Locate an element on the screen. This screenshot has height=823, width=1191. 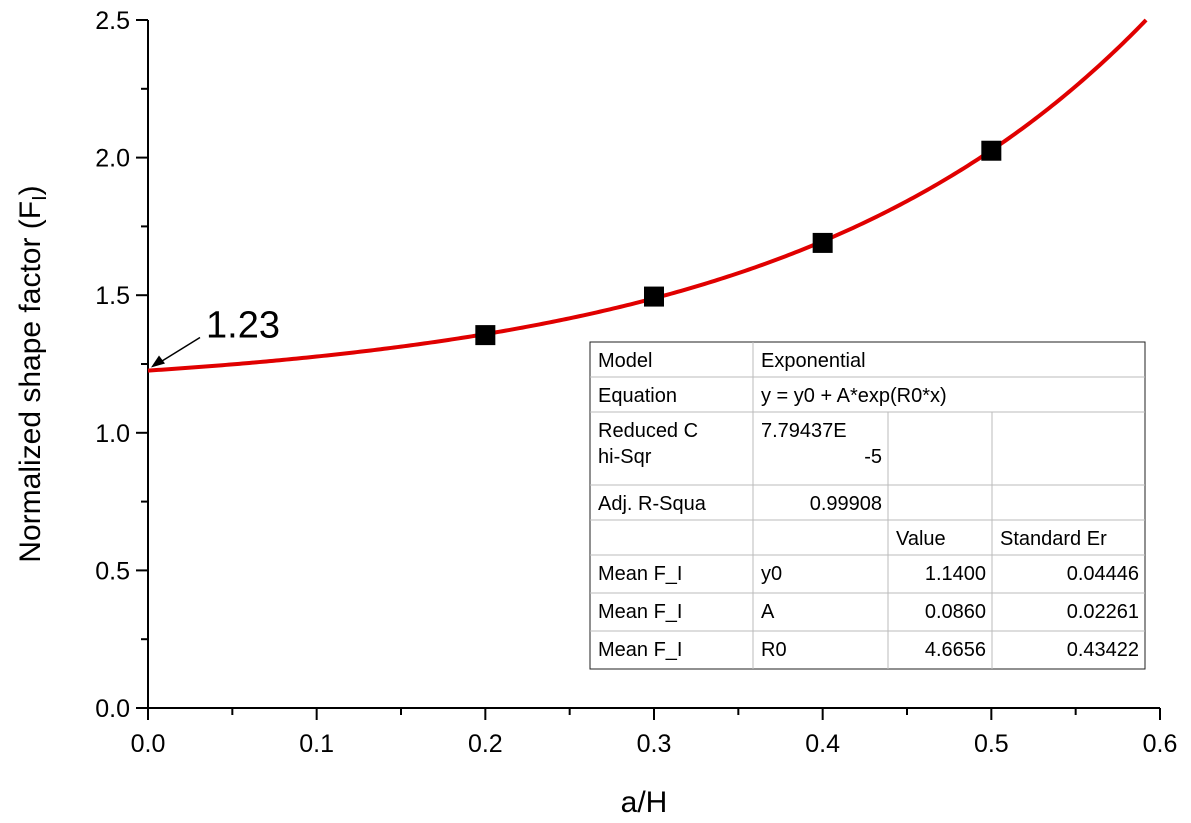
x-tick-label: 0.2 is located at coordinates (485, 744).